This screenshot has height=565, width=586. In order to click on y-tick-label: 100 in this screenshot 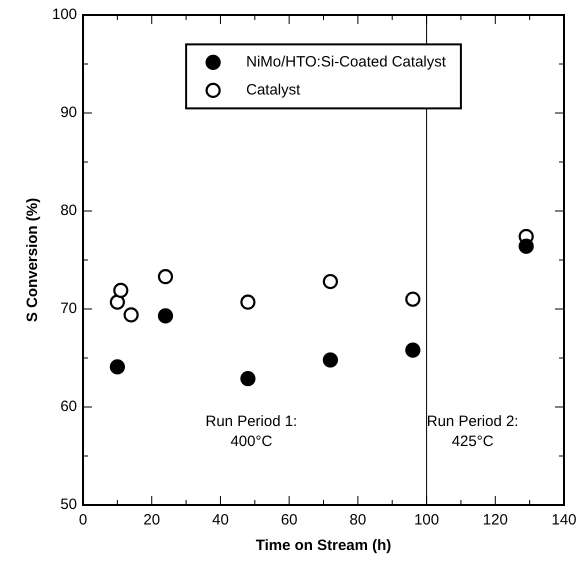, I will do `click(65, 15)`.